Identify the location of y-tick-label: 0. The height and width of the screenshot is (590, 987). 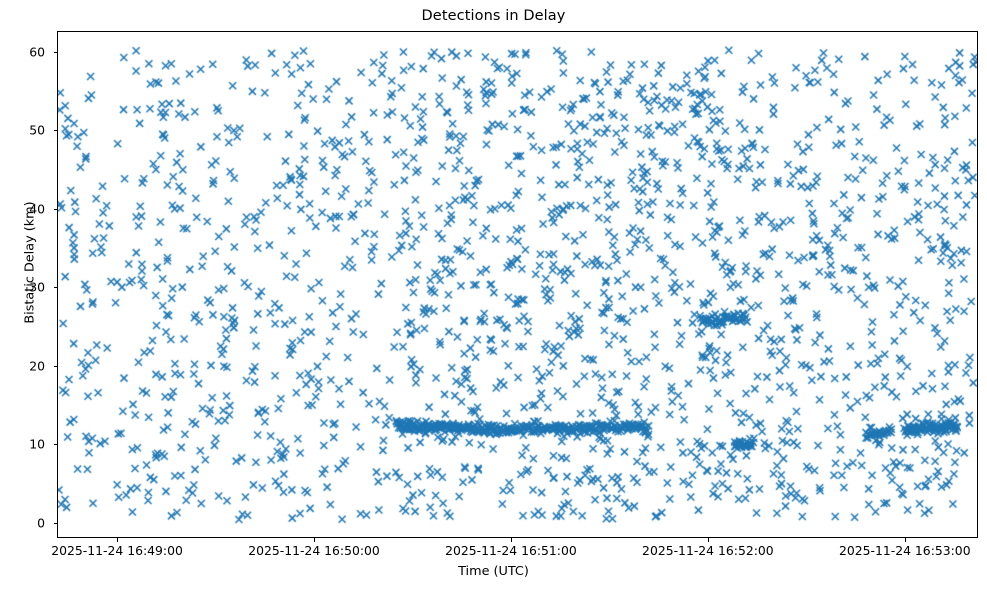
(41, 523).